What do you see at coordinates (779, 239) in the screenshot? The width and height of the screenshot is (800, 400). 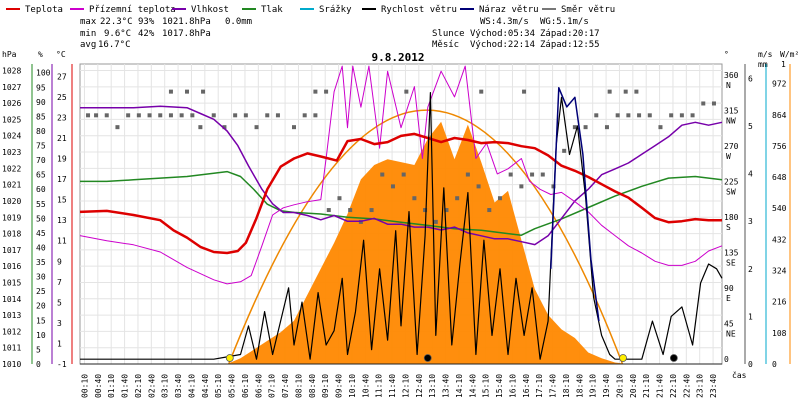 I see `wm-tick-label: 432` at bounding box center [779, 239].